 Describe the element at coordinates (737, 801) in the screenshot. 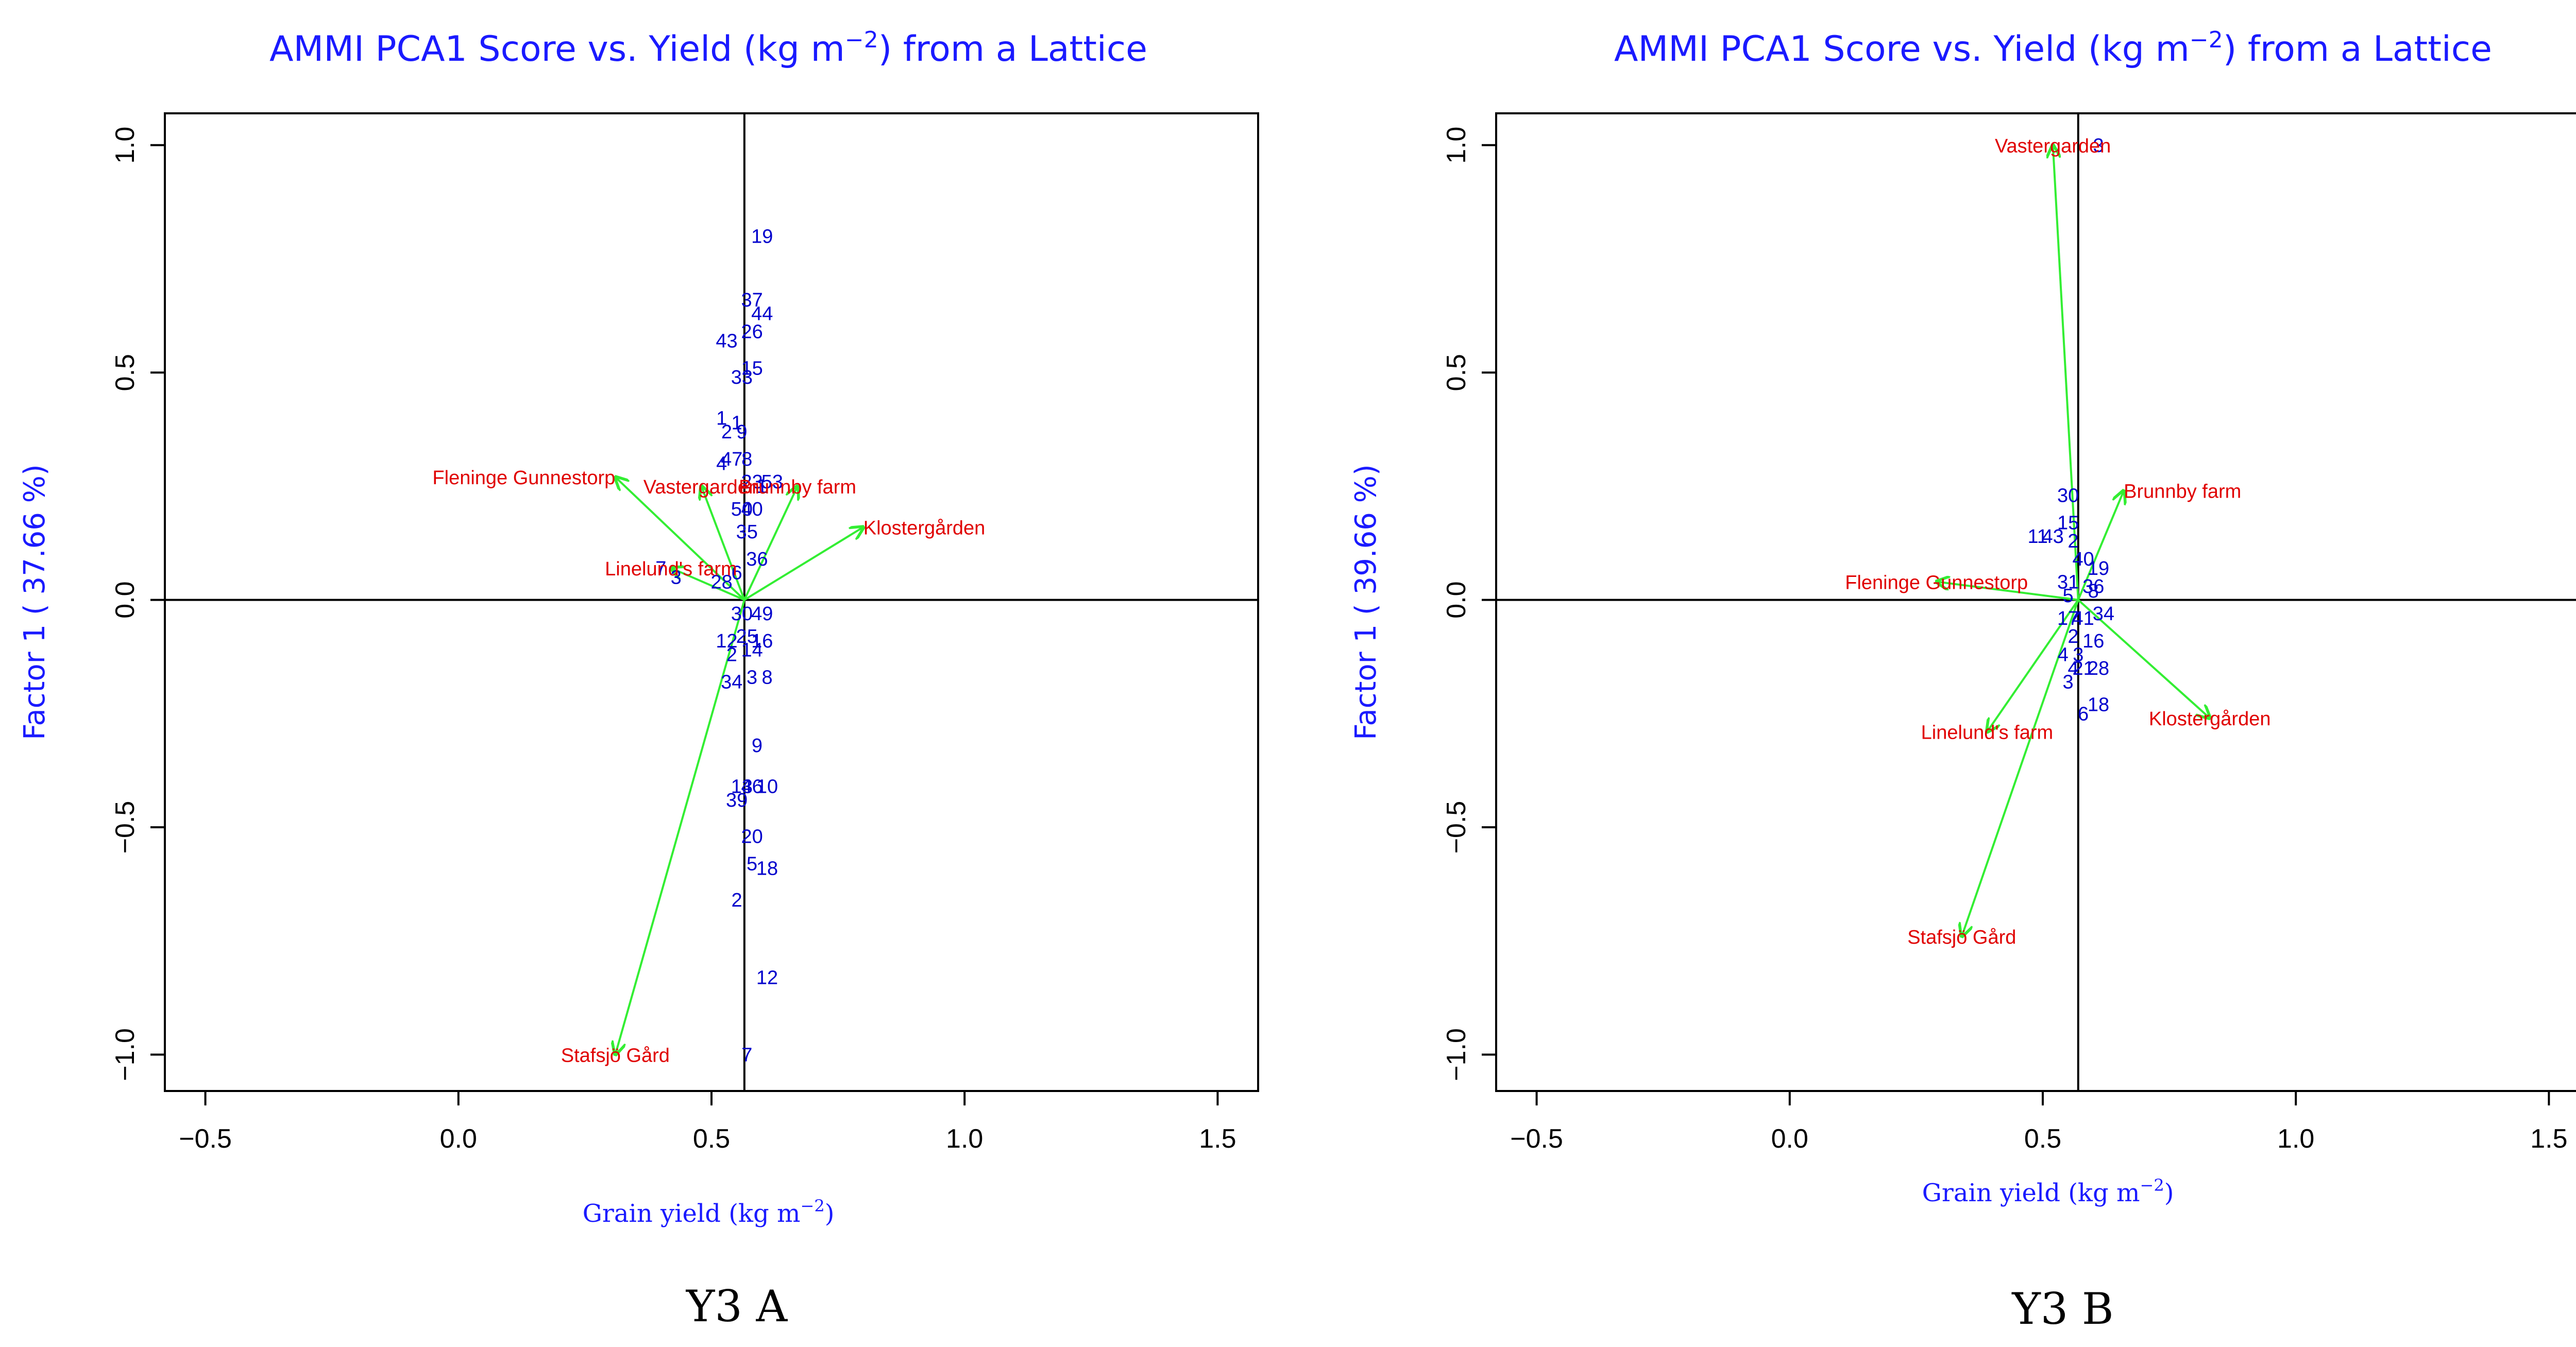

I see `genotype-label: 39` at that location.